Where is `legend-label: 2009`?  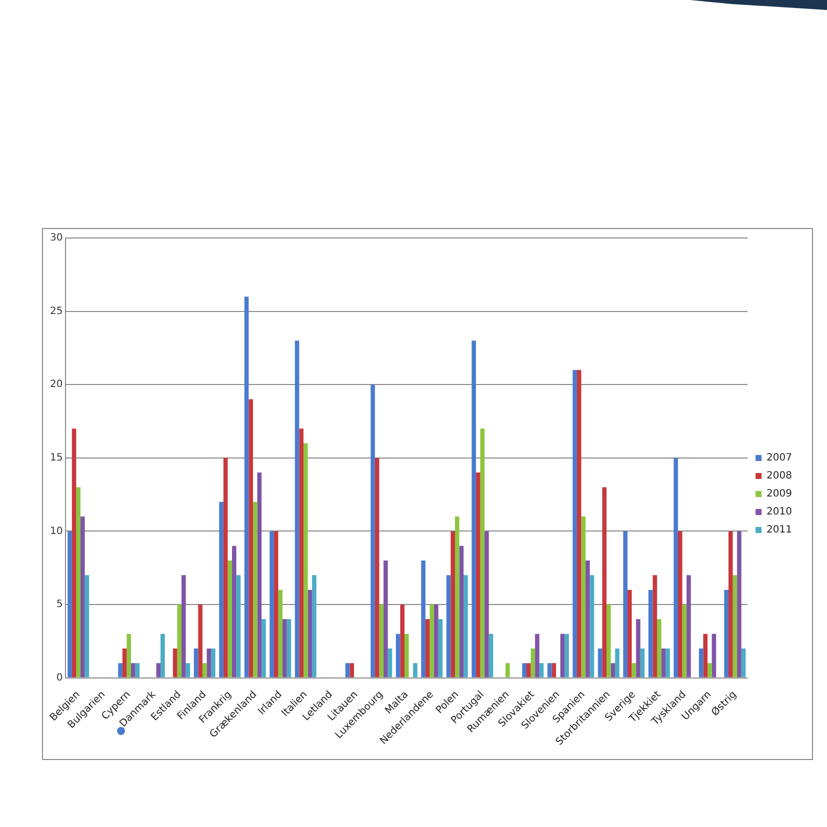 legend-label: 2009 is located at coordinates (779, 494).